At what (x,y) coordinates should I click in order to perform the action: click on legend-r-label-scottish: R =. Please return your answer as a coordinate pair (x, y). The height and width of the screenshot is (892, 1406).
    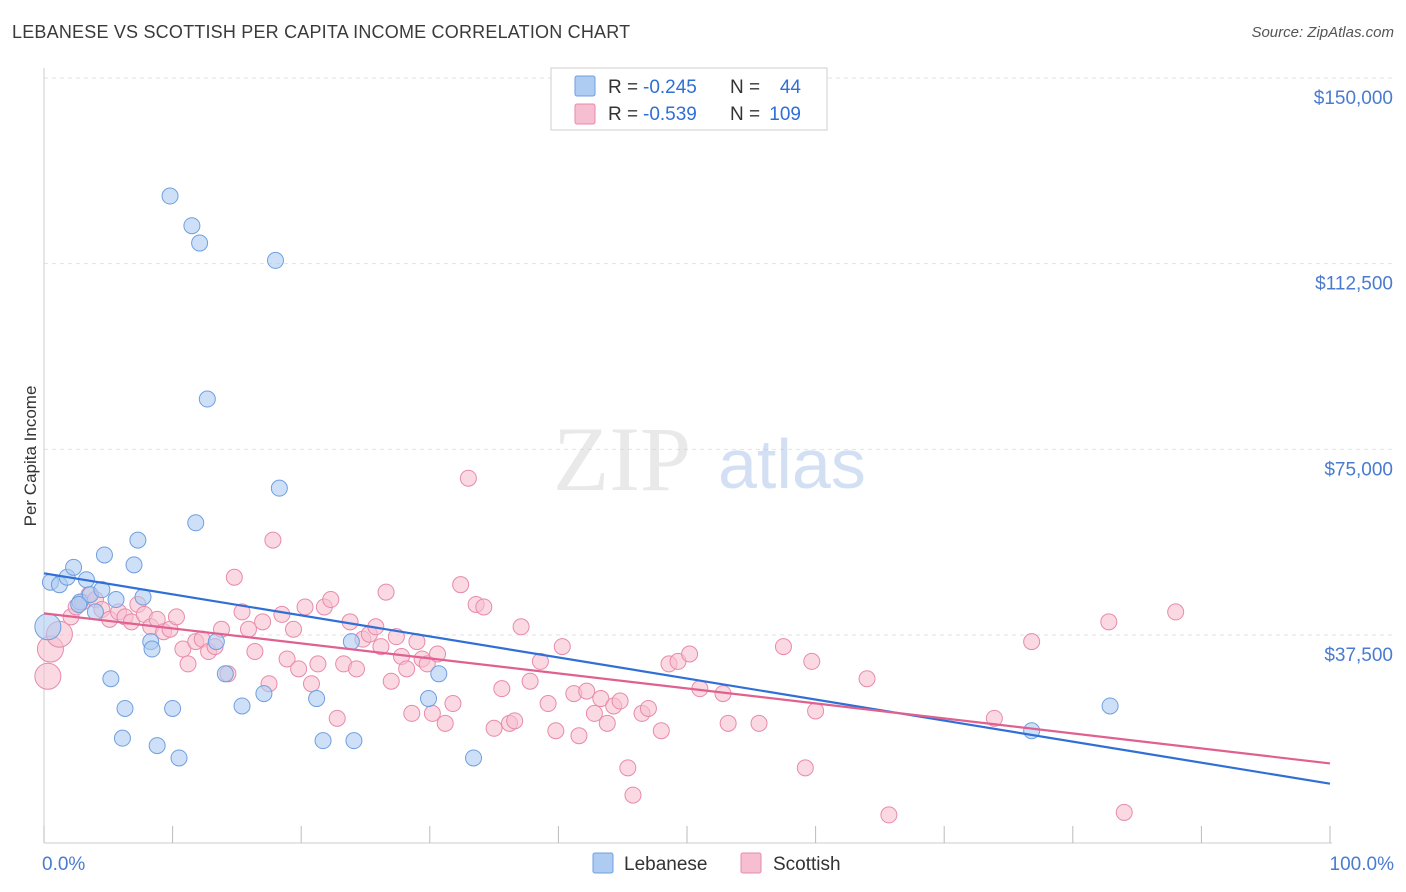
    Looking at the image, I should click on (623, 114).